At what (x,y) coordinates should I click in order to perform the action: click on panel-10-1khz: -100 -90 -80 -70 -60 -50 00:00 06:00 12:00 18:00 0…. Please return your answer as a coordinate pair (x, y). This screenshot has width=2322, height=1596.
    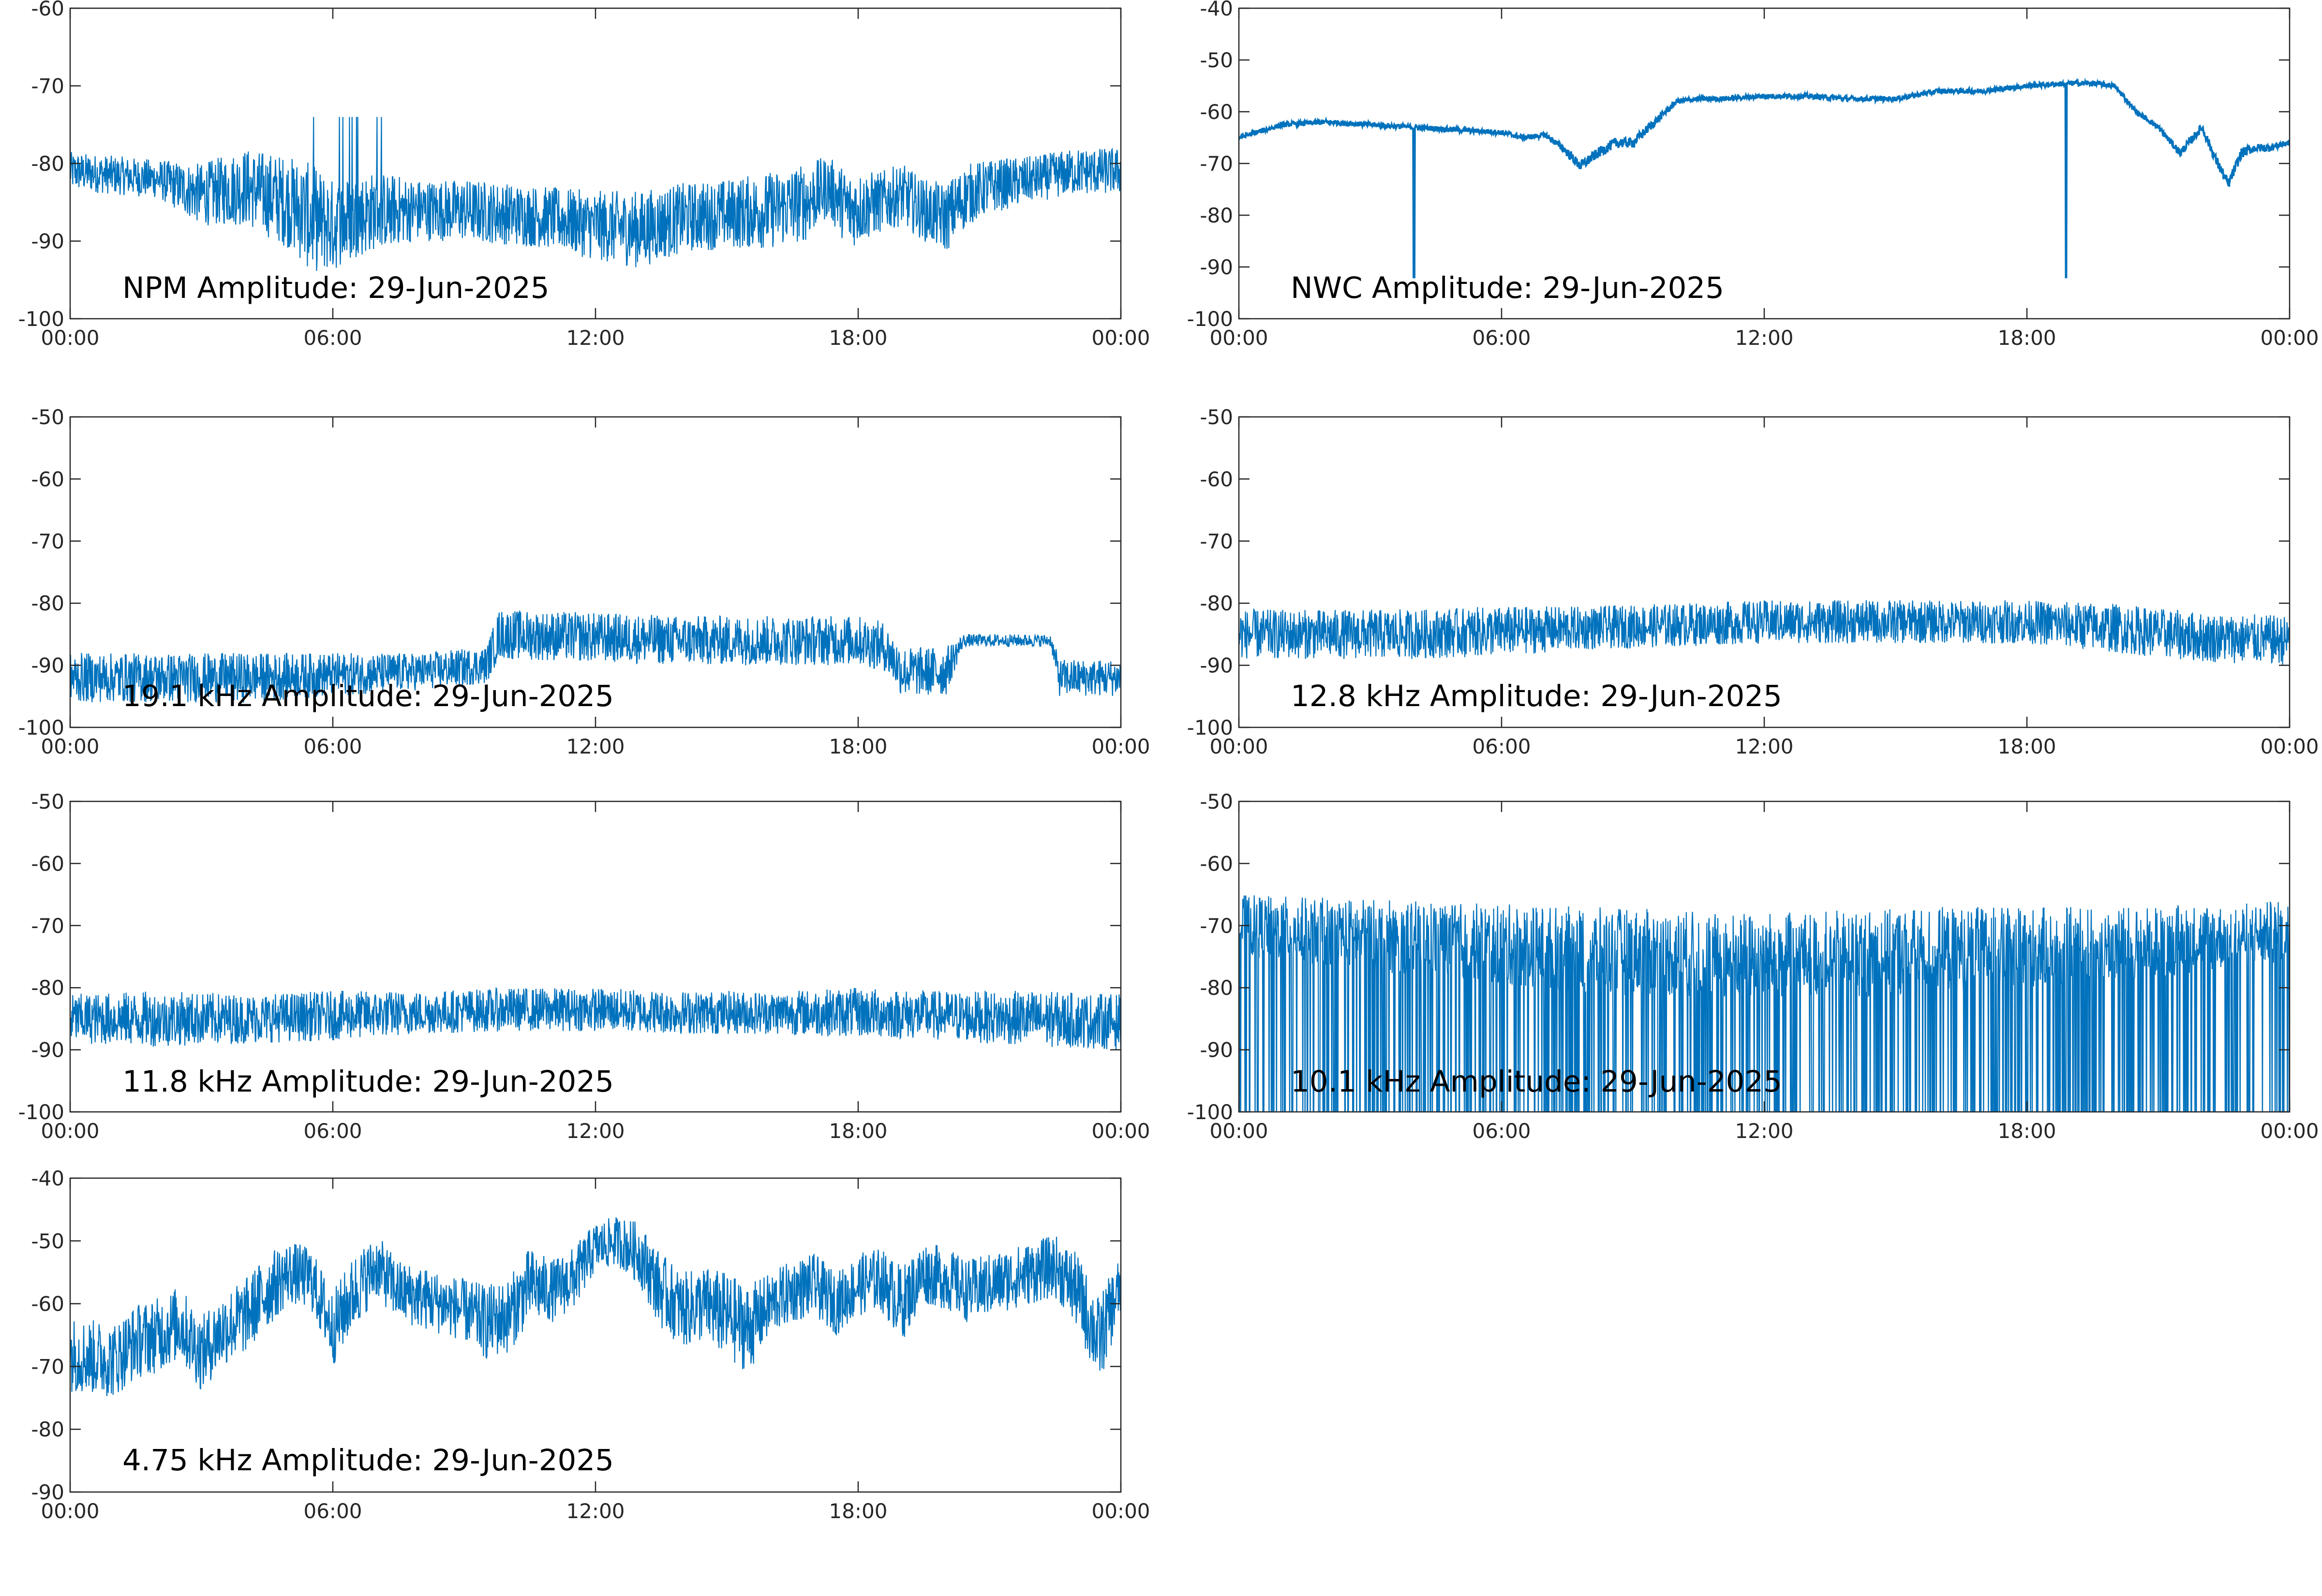
    Looking at the image, I should click on (1753, 966).